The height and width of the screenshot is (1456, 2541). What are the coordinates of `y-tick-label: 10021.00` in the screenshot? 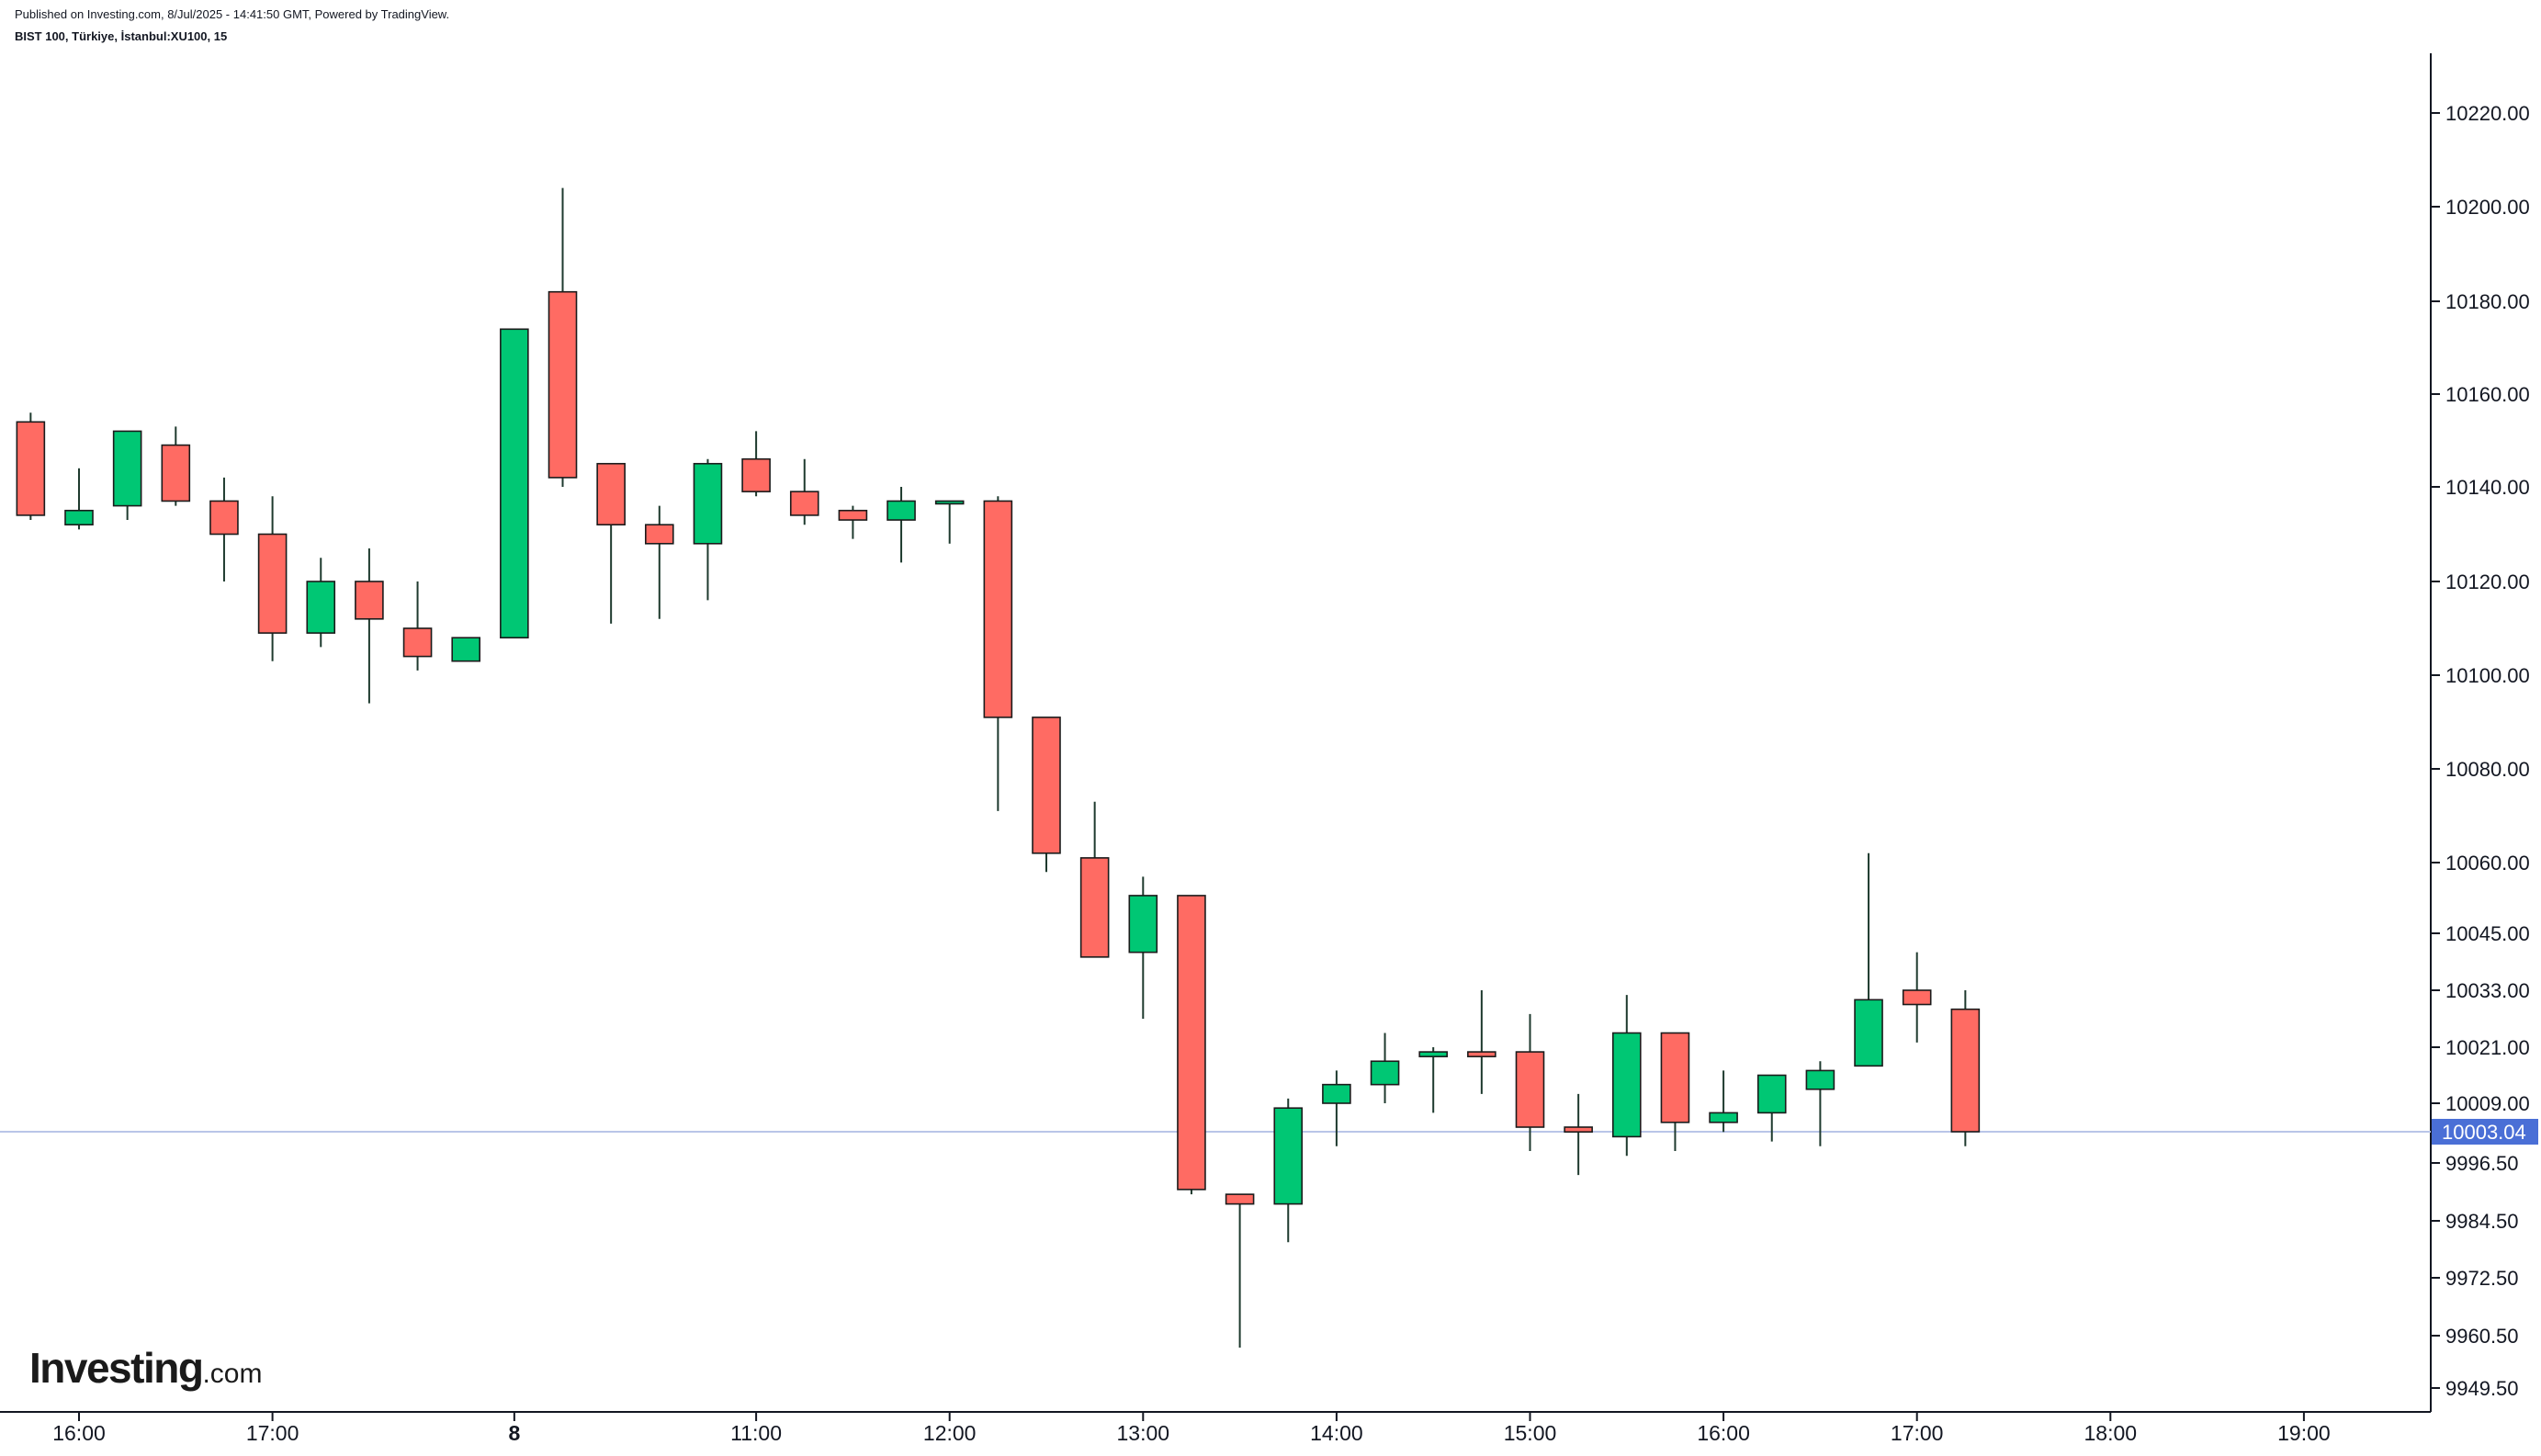 It's located at (2487, 1047).